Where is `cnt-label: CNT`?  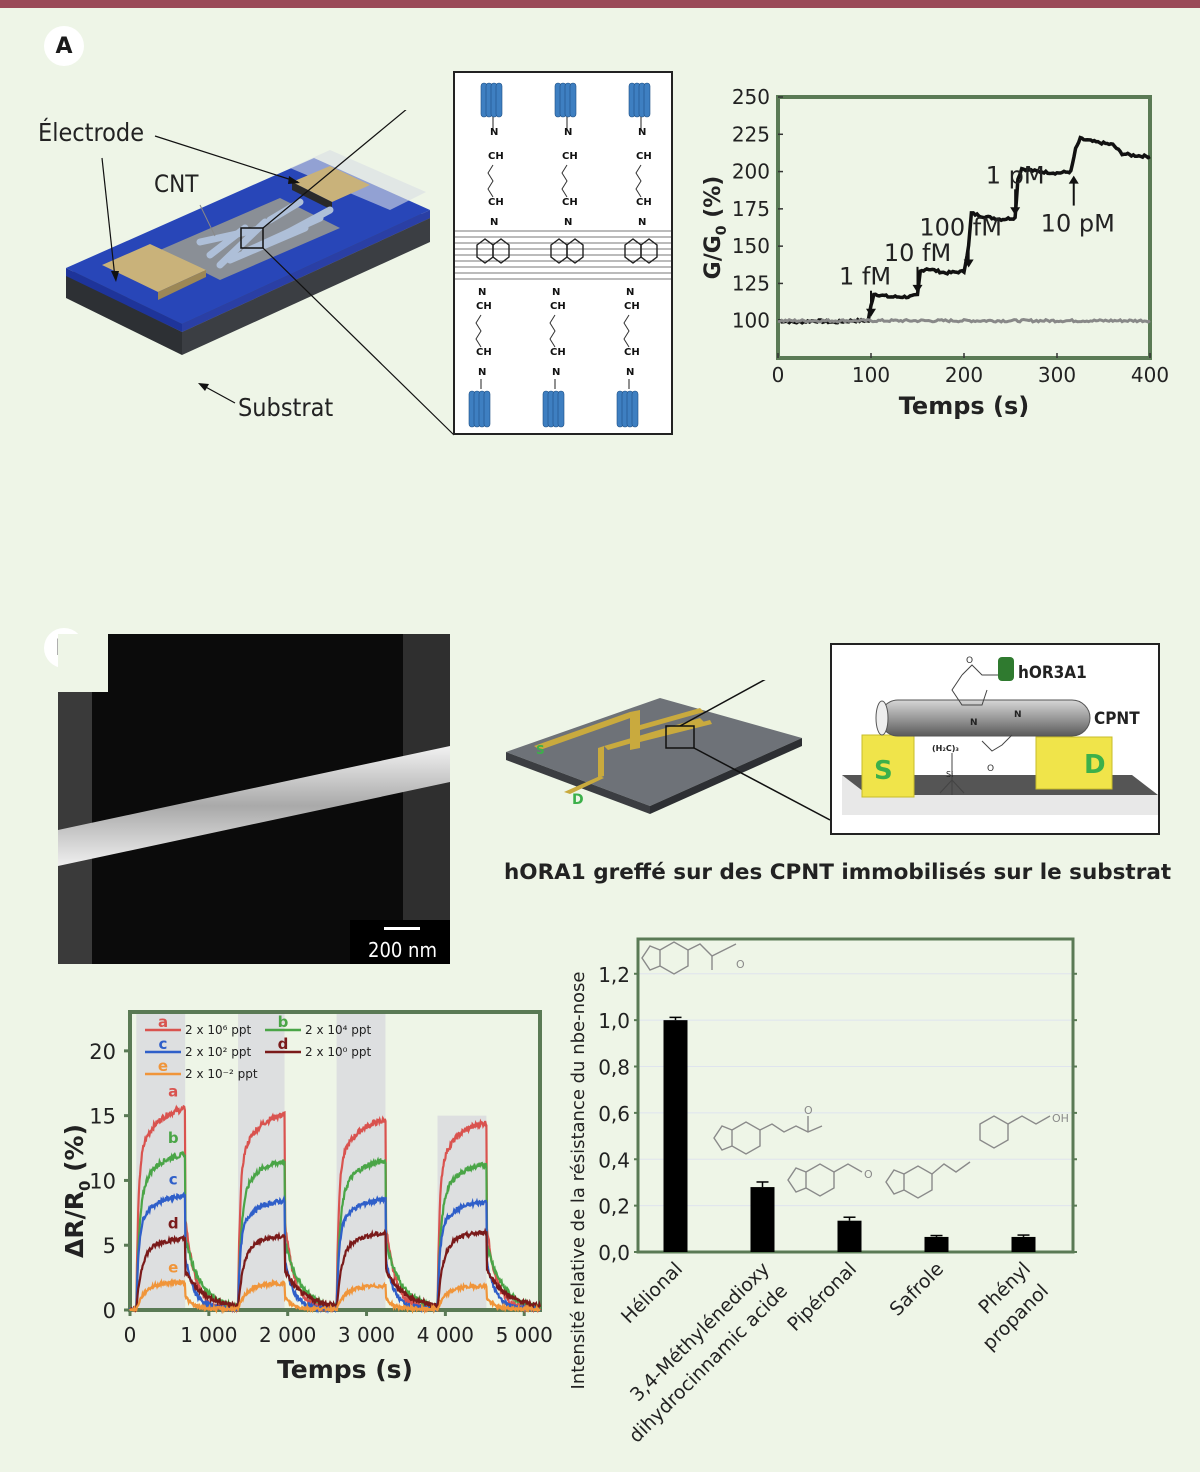
cnt-label: CNT is located at coordinates (176, 184).